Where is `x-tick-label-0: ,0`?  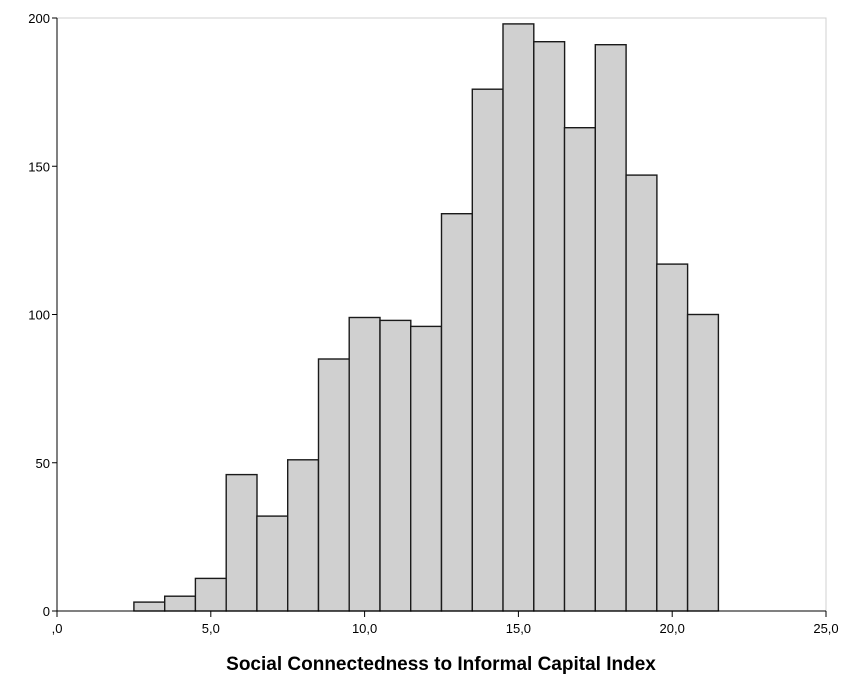 x-tick-label-0: ,0 is located at coordinates (57, 628).